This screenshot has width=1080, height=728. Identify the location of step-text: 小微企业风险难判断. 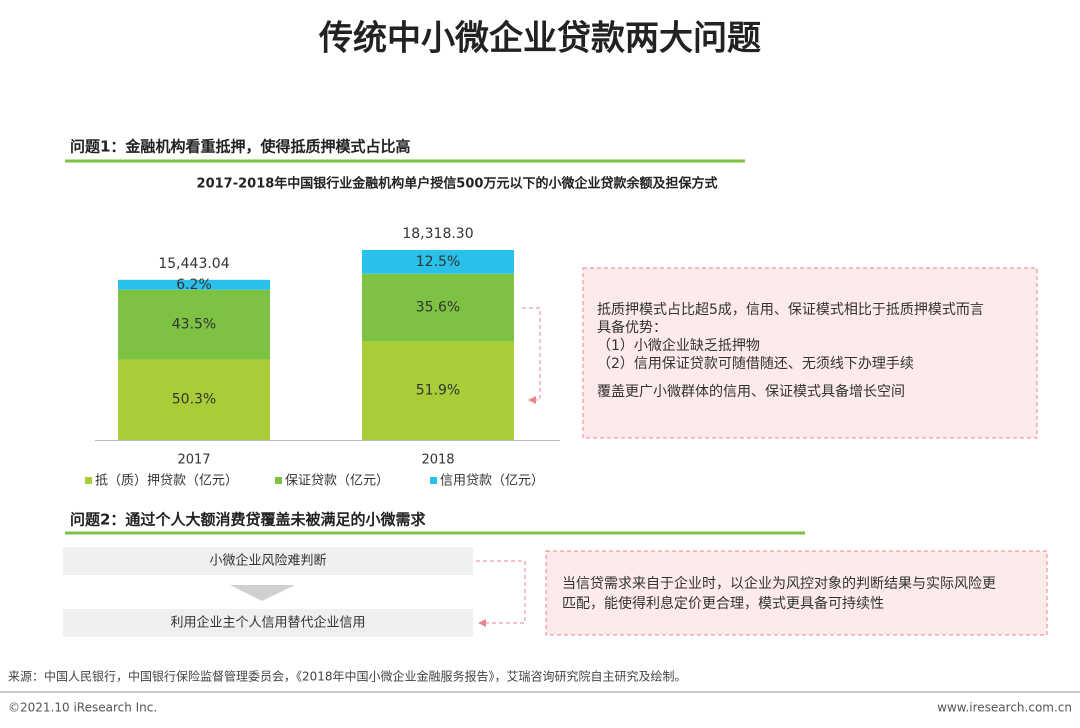
(267, 561).